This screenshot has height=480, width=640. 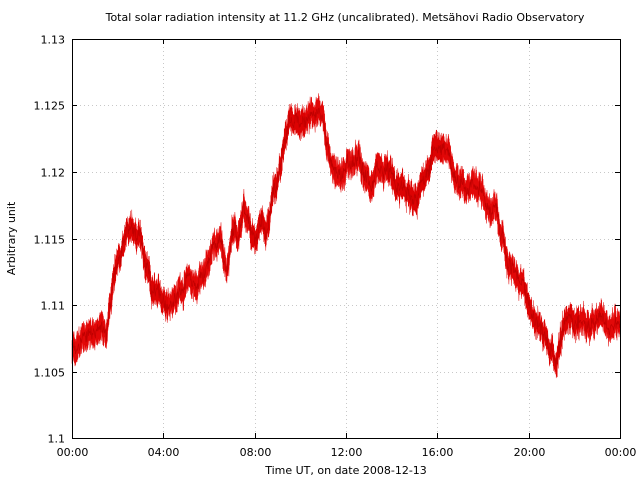 What do you see at coordinates (347, 452) in the screenshot?
I see `x-tick-label: 12:00` at bounding box center [347, 452].